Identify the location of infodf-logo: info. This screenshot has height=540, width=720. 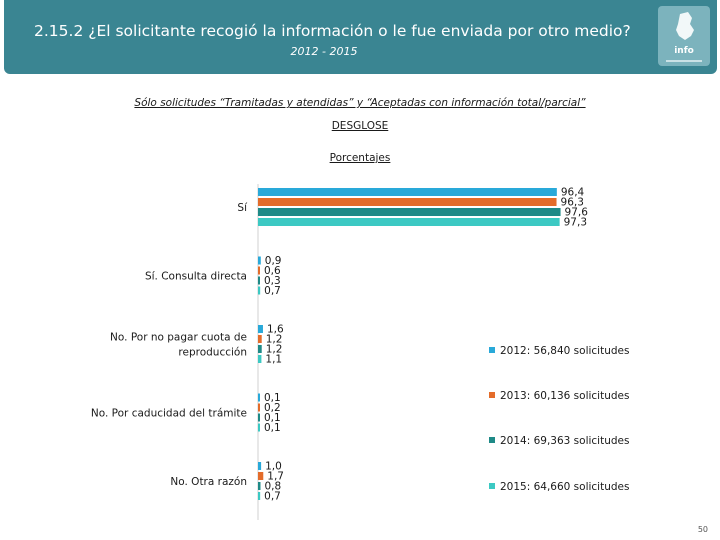
(684, 36).